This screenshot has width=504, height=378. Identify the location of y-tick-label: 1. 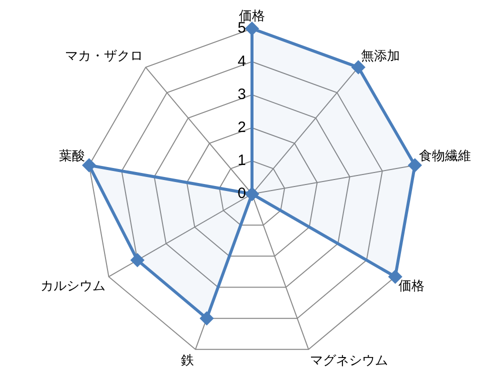
(242, 161).